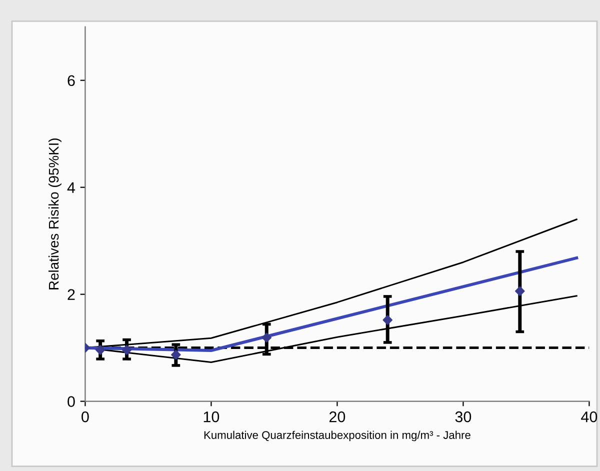 This screenshot has width=600, height=471. Describe the element at coordinates (589, 416) in the screenshot. I see `x-tick-label: 40` at that location.